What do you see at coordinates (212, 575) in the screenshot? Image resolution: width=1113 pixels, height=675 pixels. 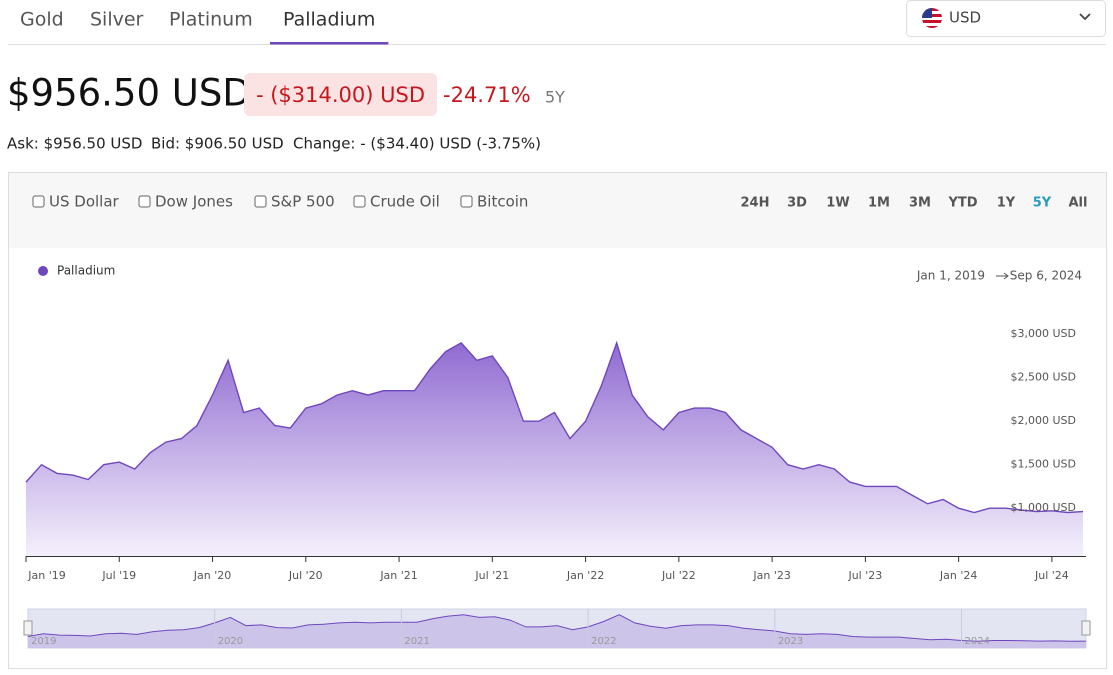 I see `x-tick-label: Jan '20` at bounding box center [212, 575].